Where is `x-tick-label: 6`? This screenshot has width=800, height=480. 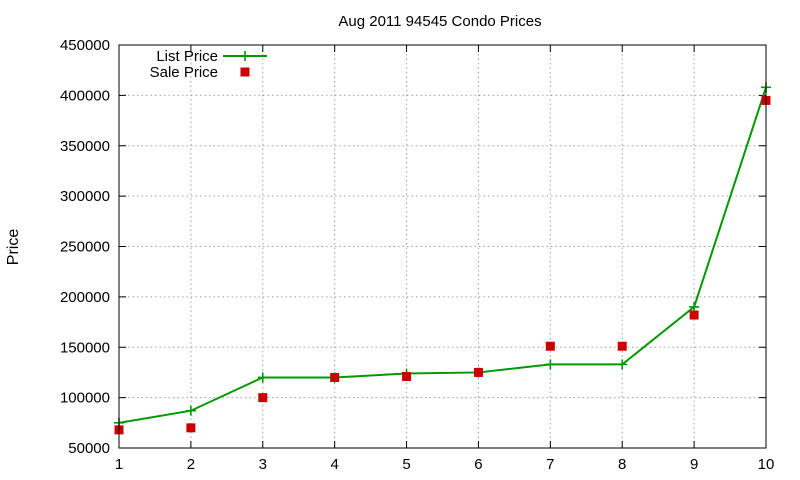
x-tick-label: 6 is located at coordinates (478, 464).